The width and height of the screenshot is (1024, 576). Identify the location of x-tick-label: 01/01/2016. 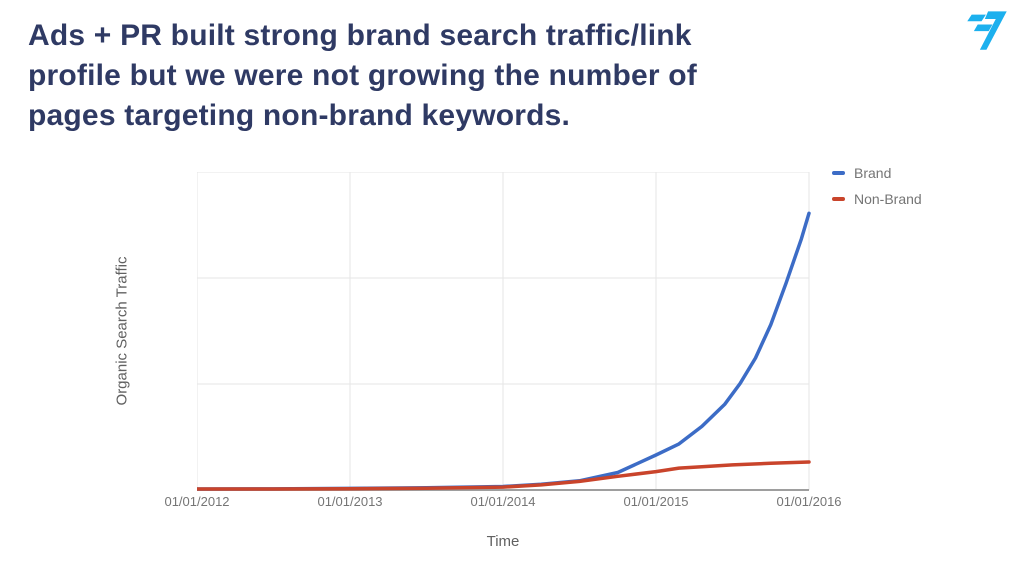
(809, 501).